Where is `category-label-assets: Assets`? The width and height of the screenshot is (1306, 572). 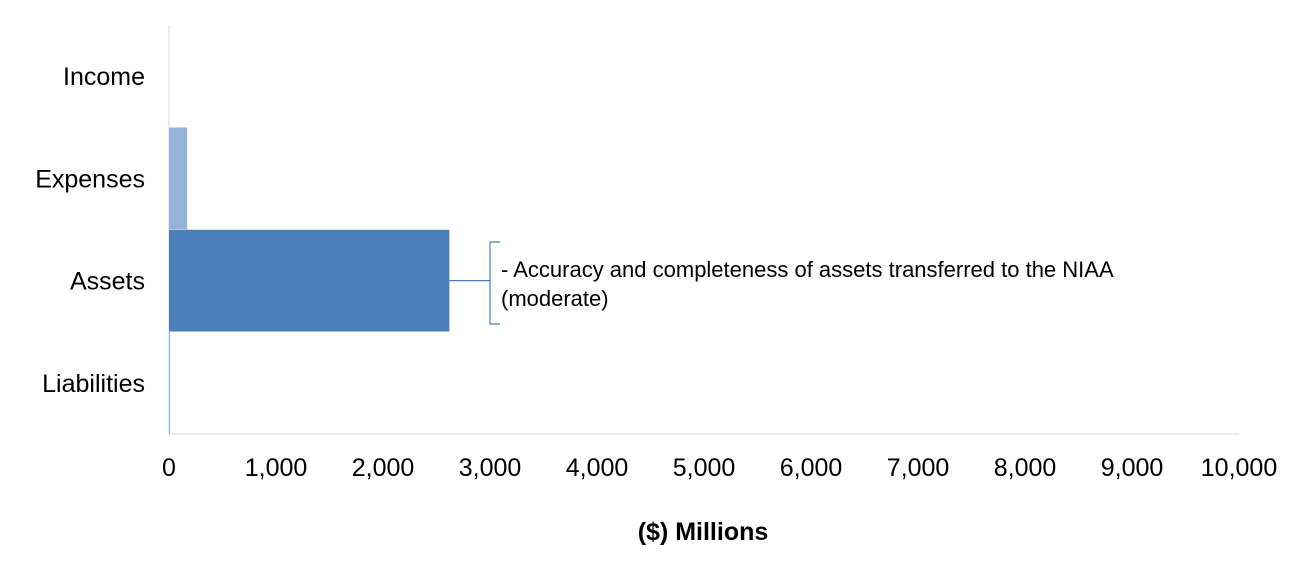 category-label-assets: Assets is located at coordinates (107, 282).